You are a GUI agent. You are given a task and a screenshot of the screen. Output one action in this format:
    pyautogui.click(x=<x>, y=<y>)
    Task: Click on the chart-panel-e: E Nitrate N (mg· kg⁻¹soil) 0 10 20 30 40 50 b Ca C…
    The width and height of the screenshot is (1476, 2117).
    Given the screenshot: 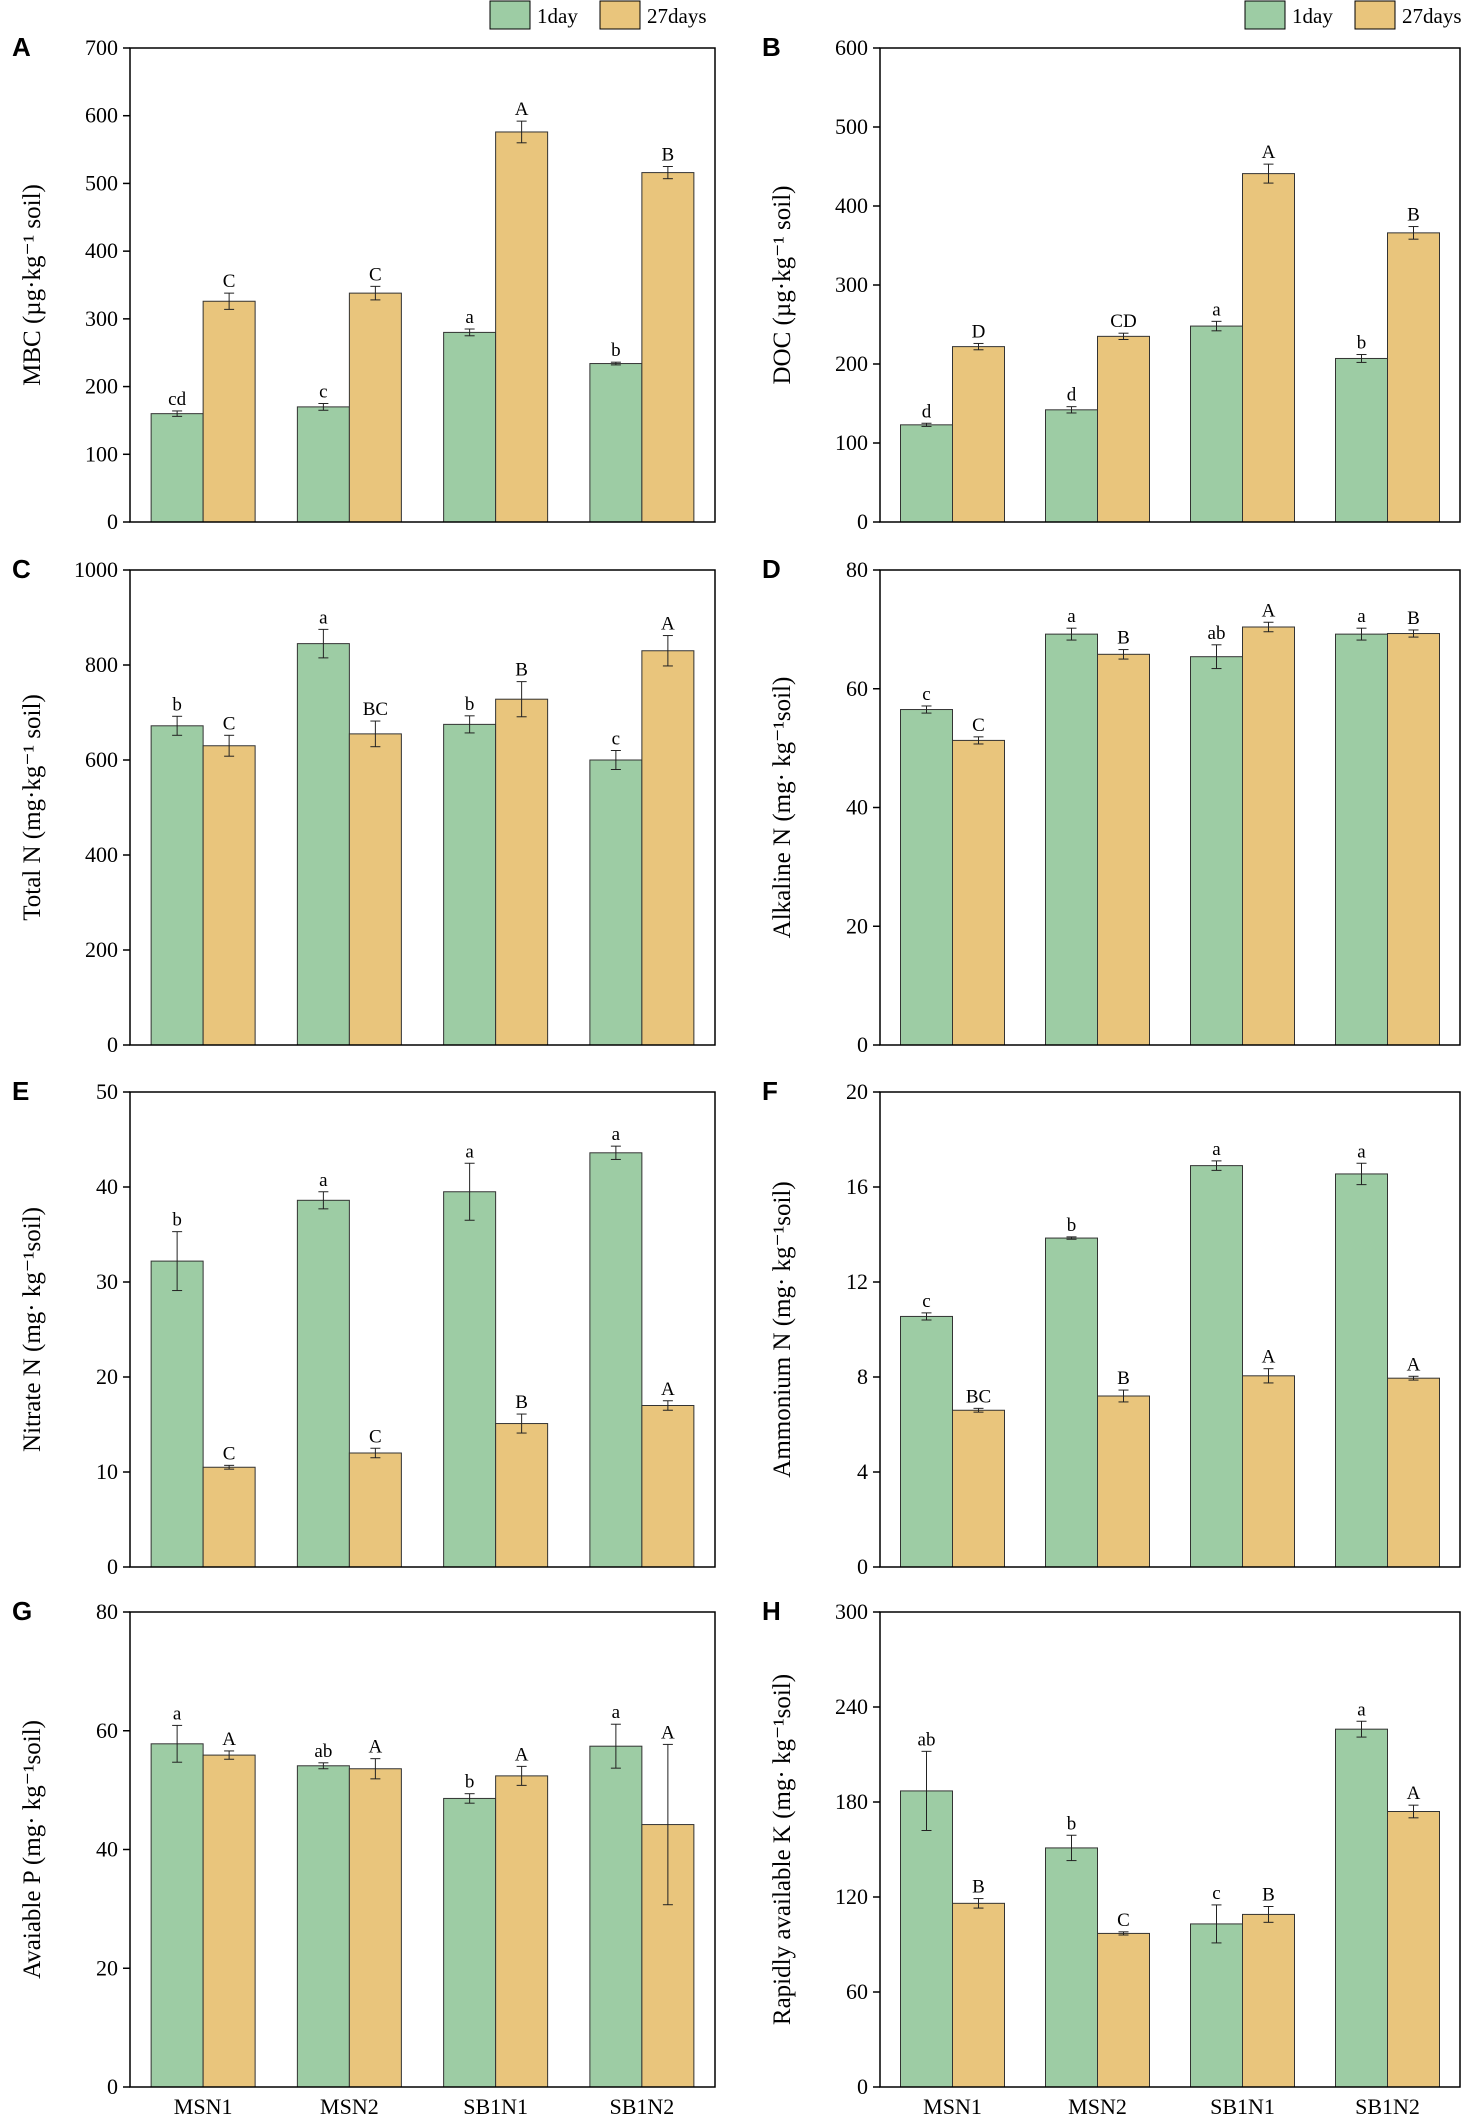 What is the action you would take?
    pyautogui.click(x=364, y=1327)
    